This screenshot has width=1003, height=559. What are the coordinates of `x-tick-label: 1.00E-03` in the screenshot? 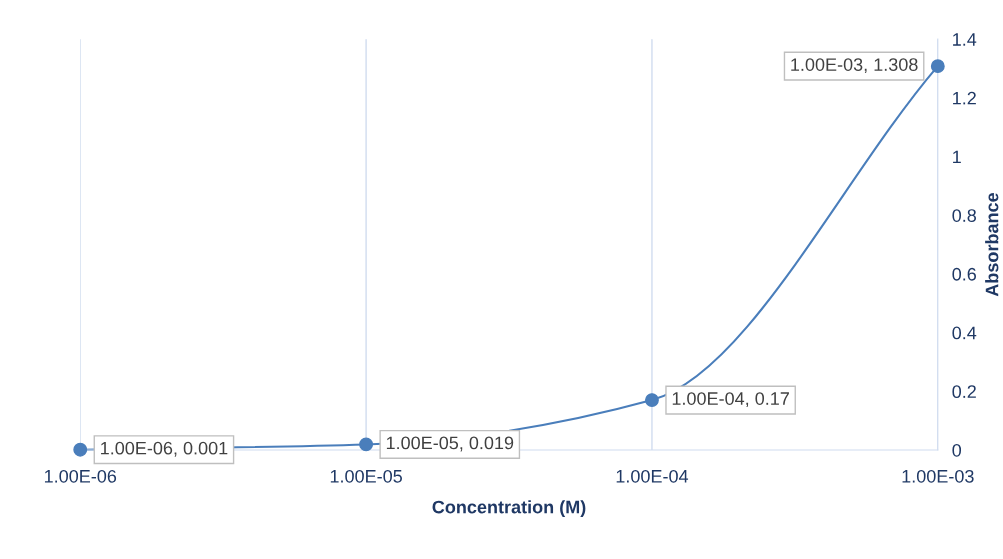 It's located at (938, 476).